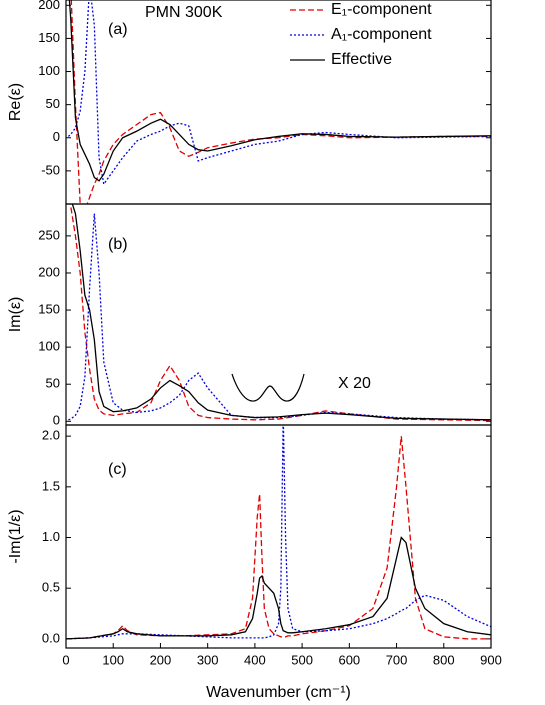 The image size is (545, 705). What do you see at coordinates (184, 12) in the screenshot?
I see `annotation: PMN 300K` at bounding box center [184, 12].